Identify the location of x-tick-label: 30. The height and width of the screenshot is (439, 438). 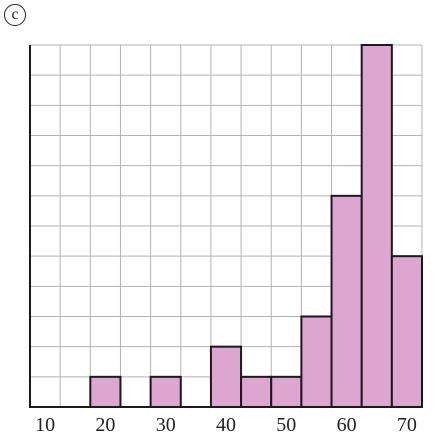
(166, 425).